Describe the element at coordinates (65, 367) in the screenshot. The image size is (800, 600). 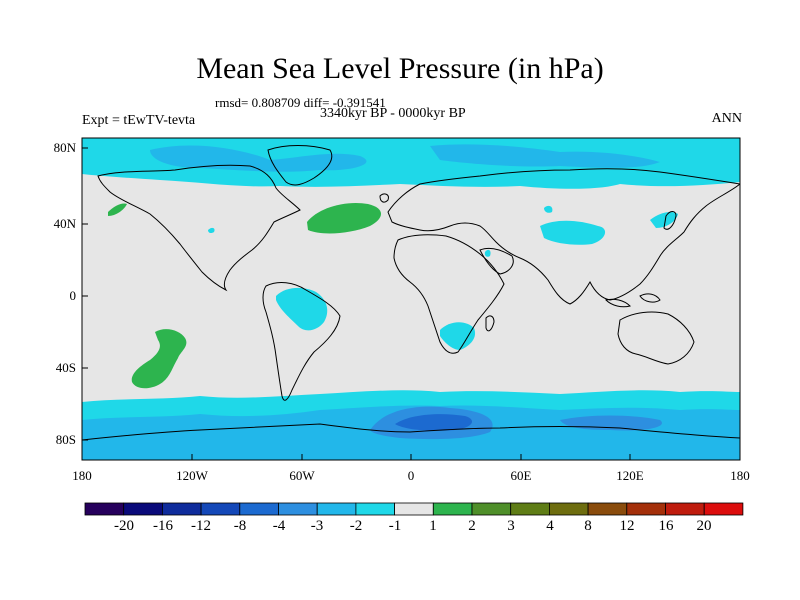
I see `lat-tick-label: 40S` at that location.